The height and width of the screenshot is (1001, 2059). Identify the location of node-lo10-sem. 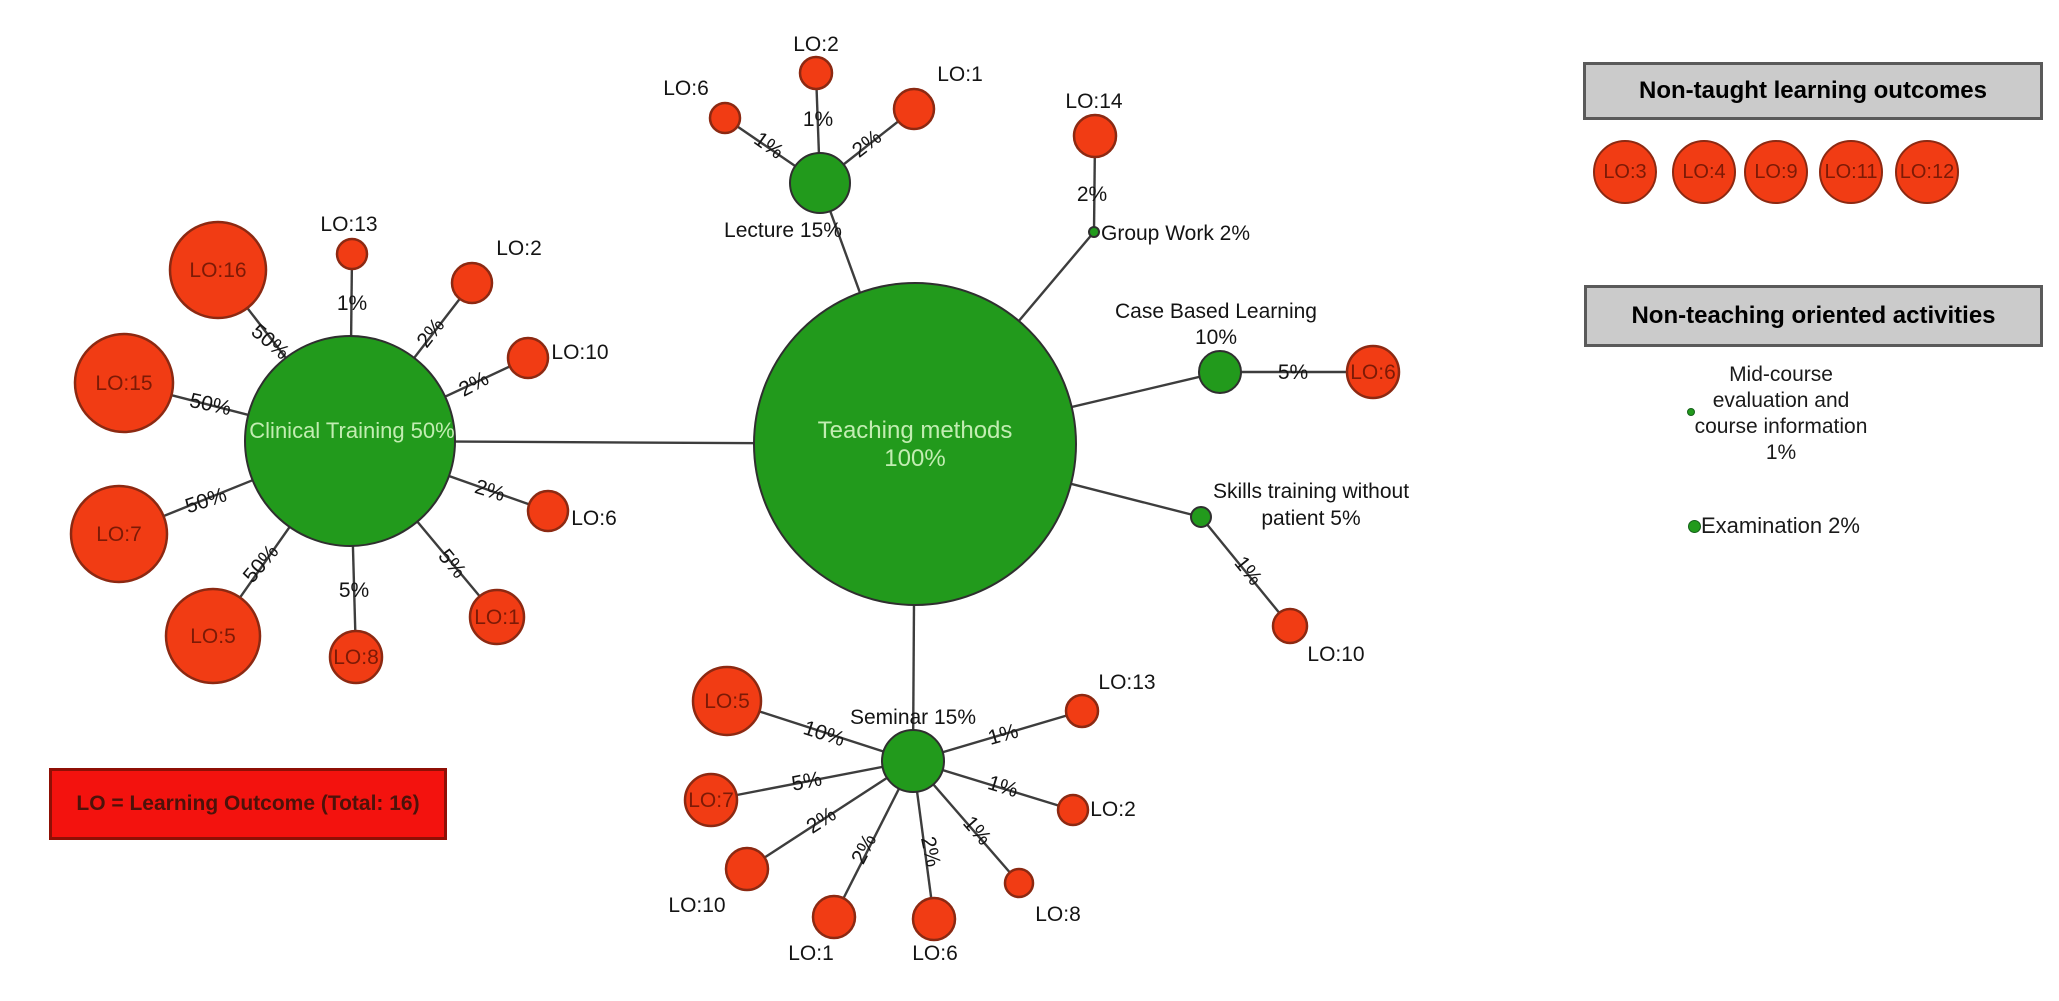
(747, 869).